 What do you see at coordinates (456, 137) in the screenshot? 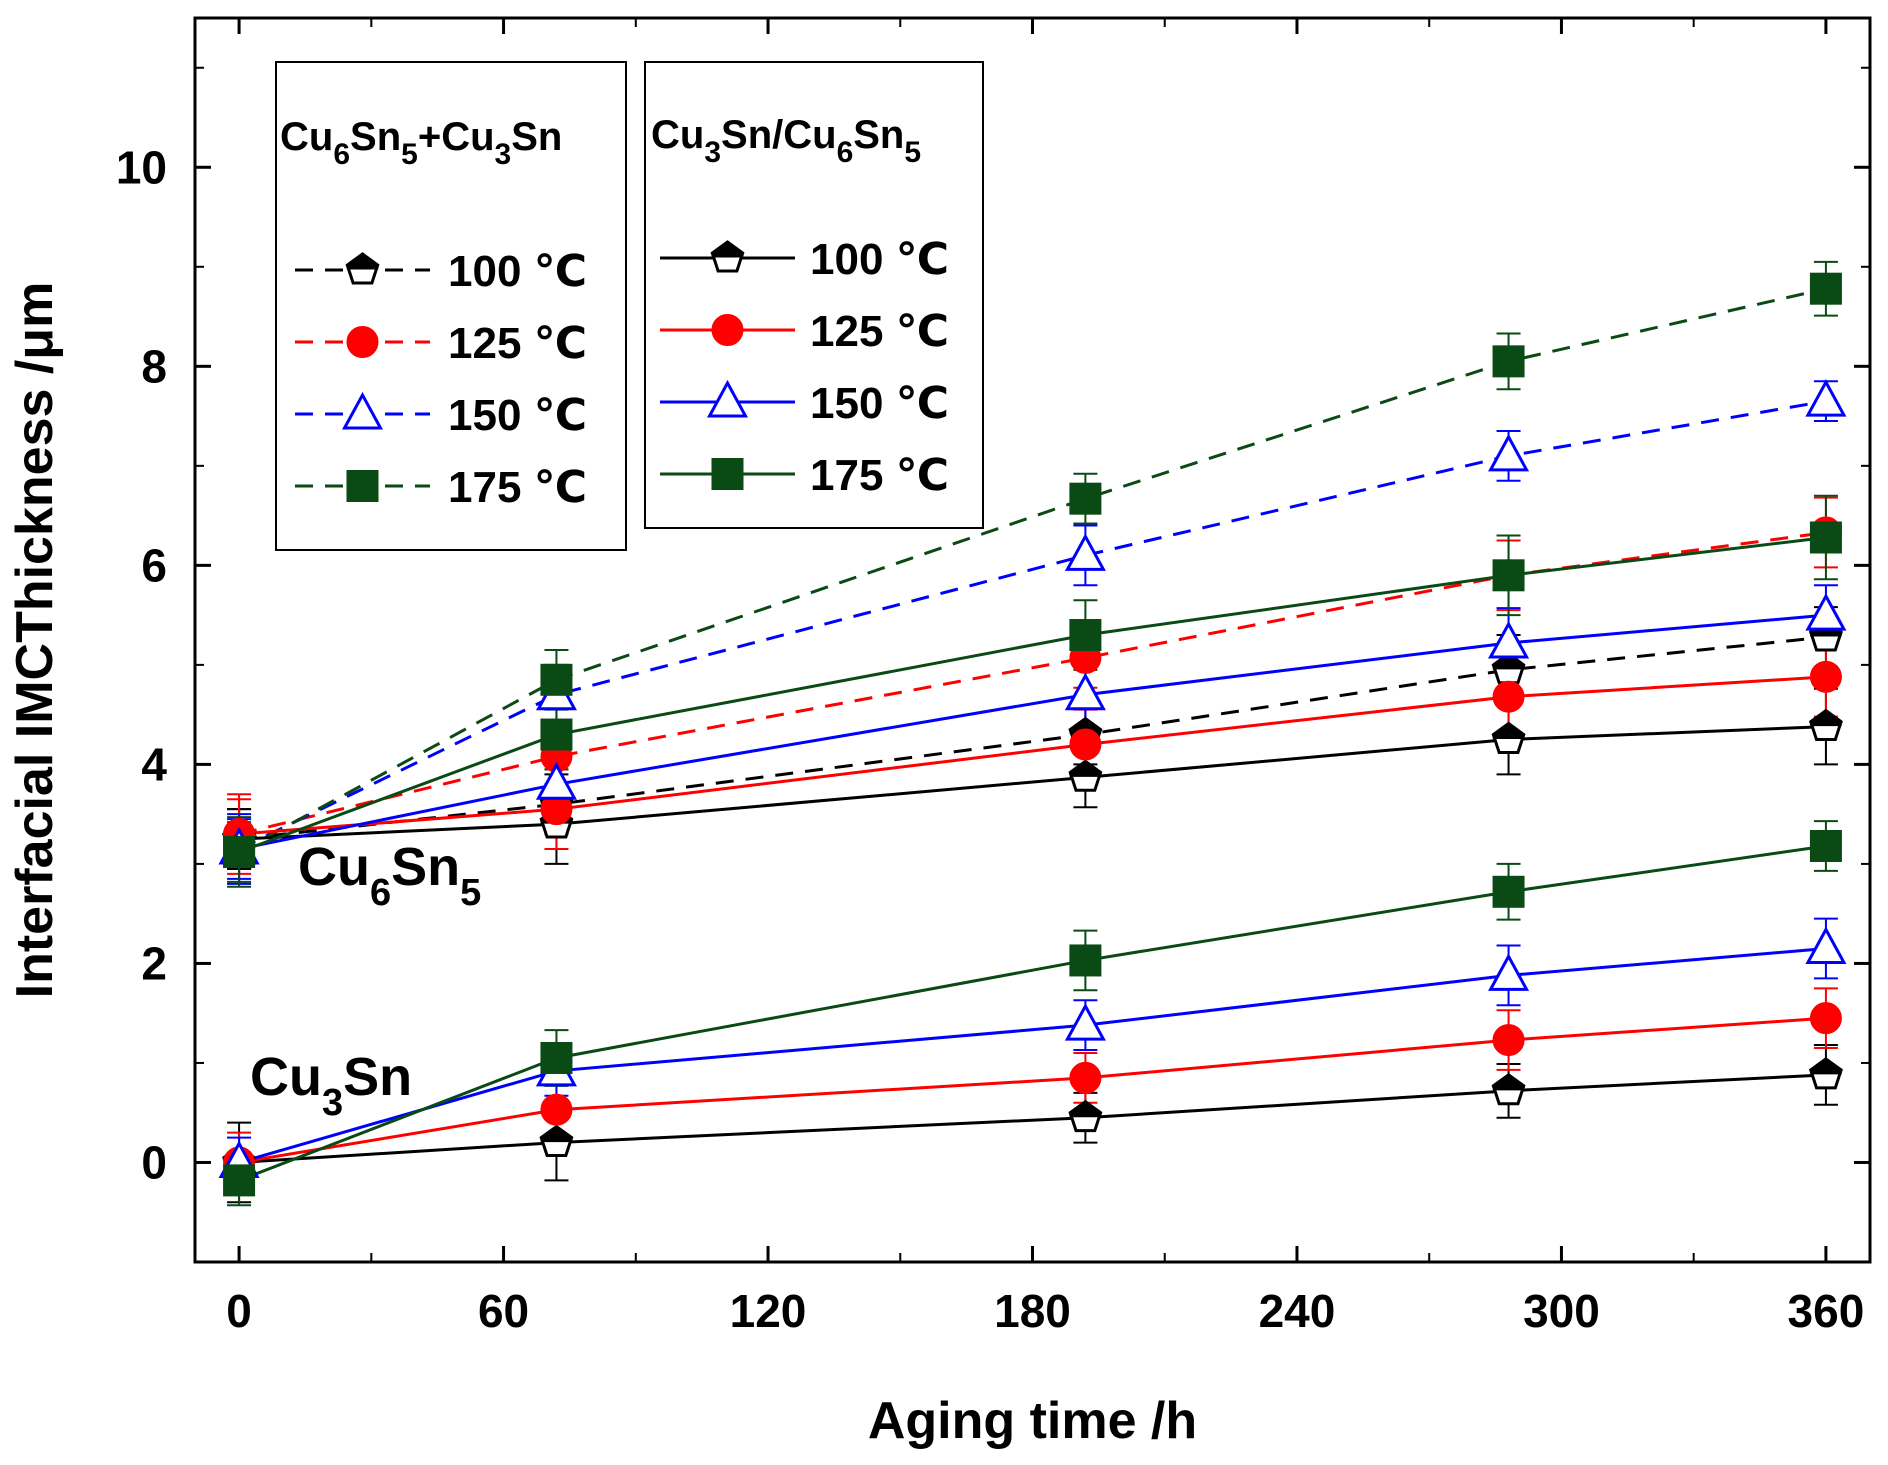
I see `legend-left-header-part: +Cu` at bounding box center [456, 137].